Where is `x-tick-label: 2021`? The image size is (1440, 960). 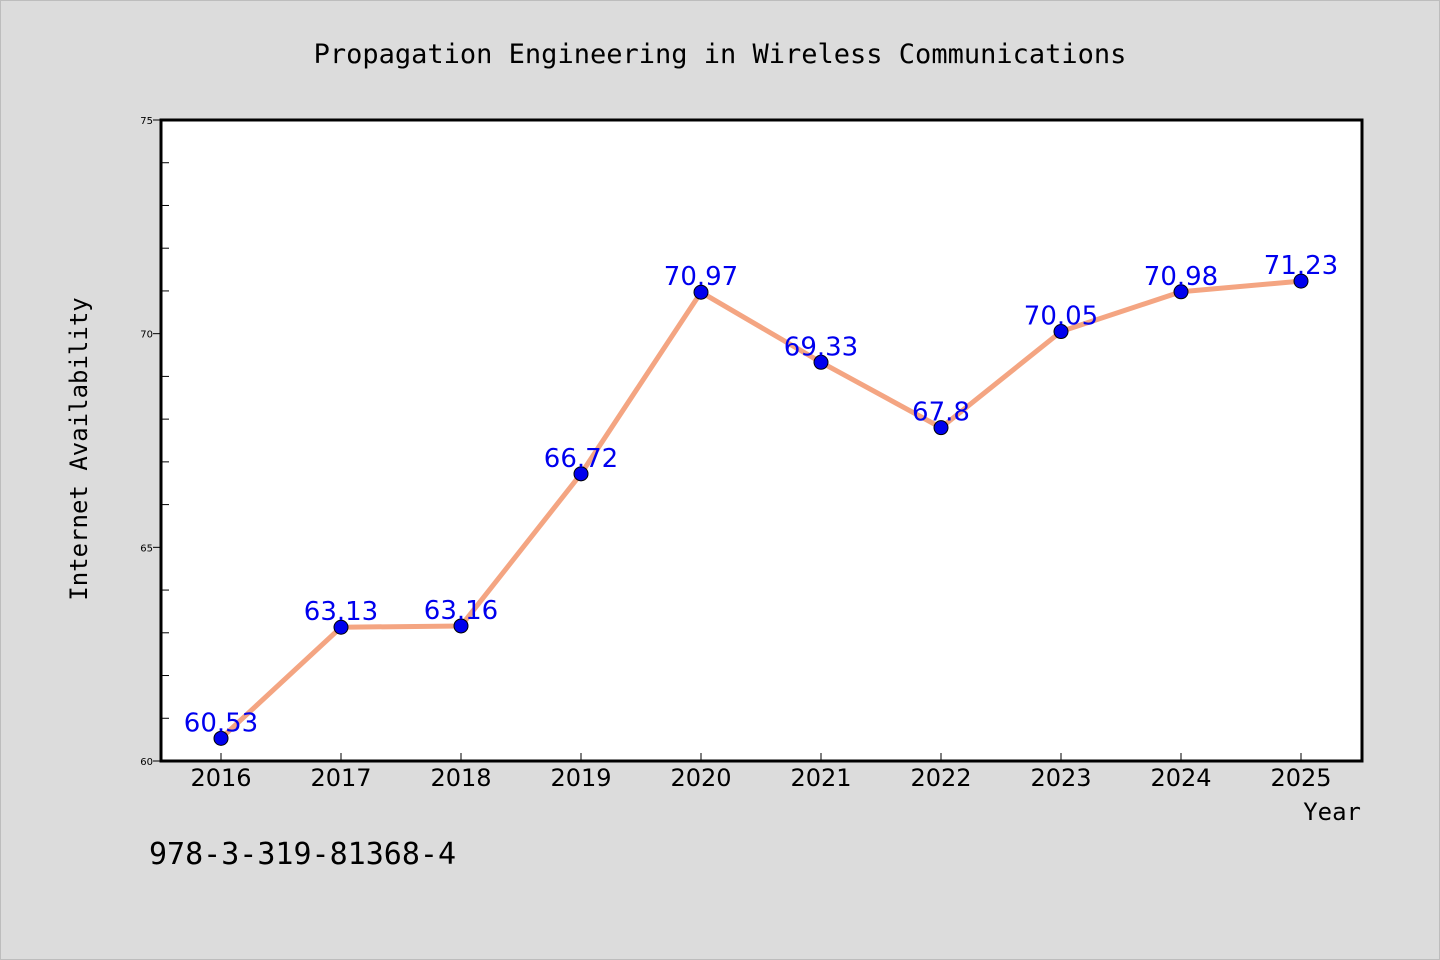 x-tick-label: 2021 is located at coordinates (820, 778).